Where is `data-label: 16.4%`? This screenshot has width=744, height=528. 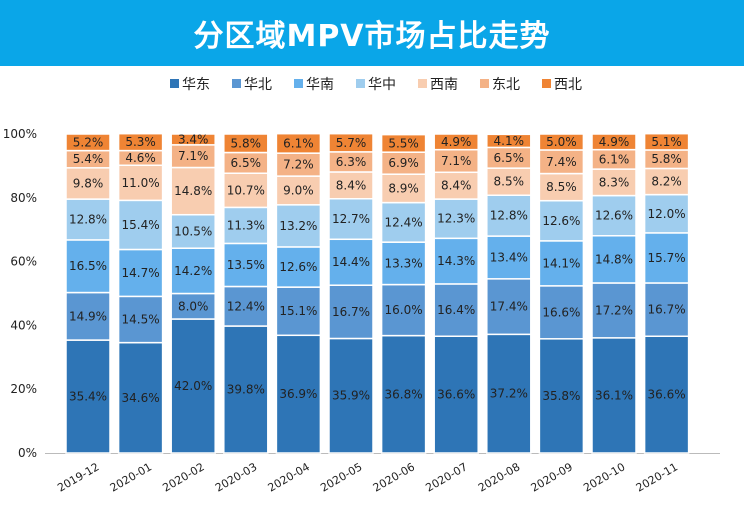
data-label: 16.4% is located at coordinates (456, 310).